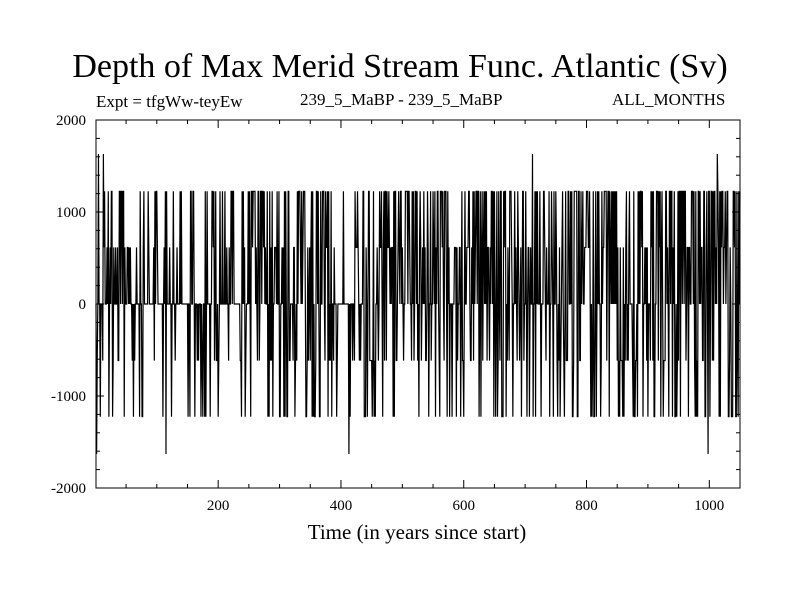 Image resolution: width=800 pixels, height=600 pixels. I want to click on experiment-label: Expt = tfgWw-teyEw, so click(169, 101).